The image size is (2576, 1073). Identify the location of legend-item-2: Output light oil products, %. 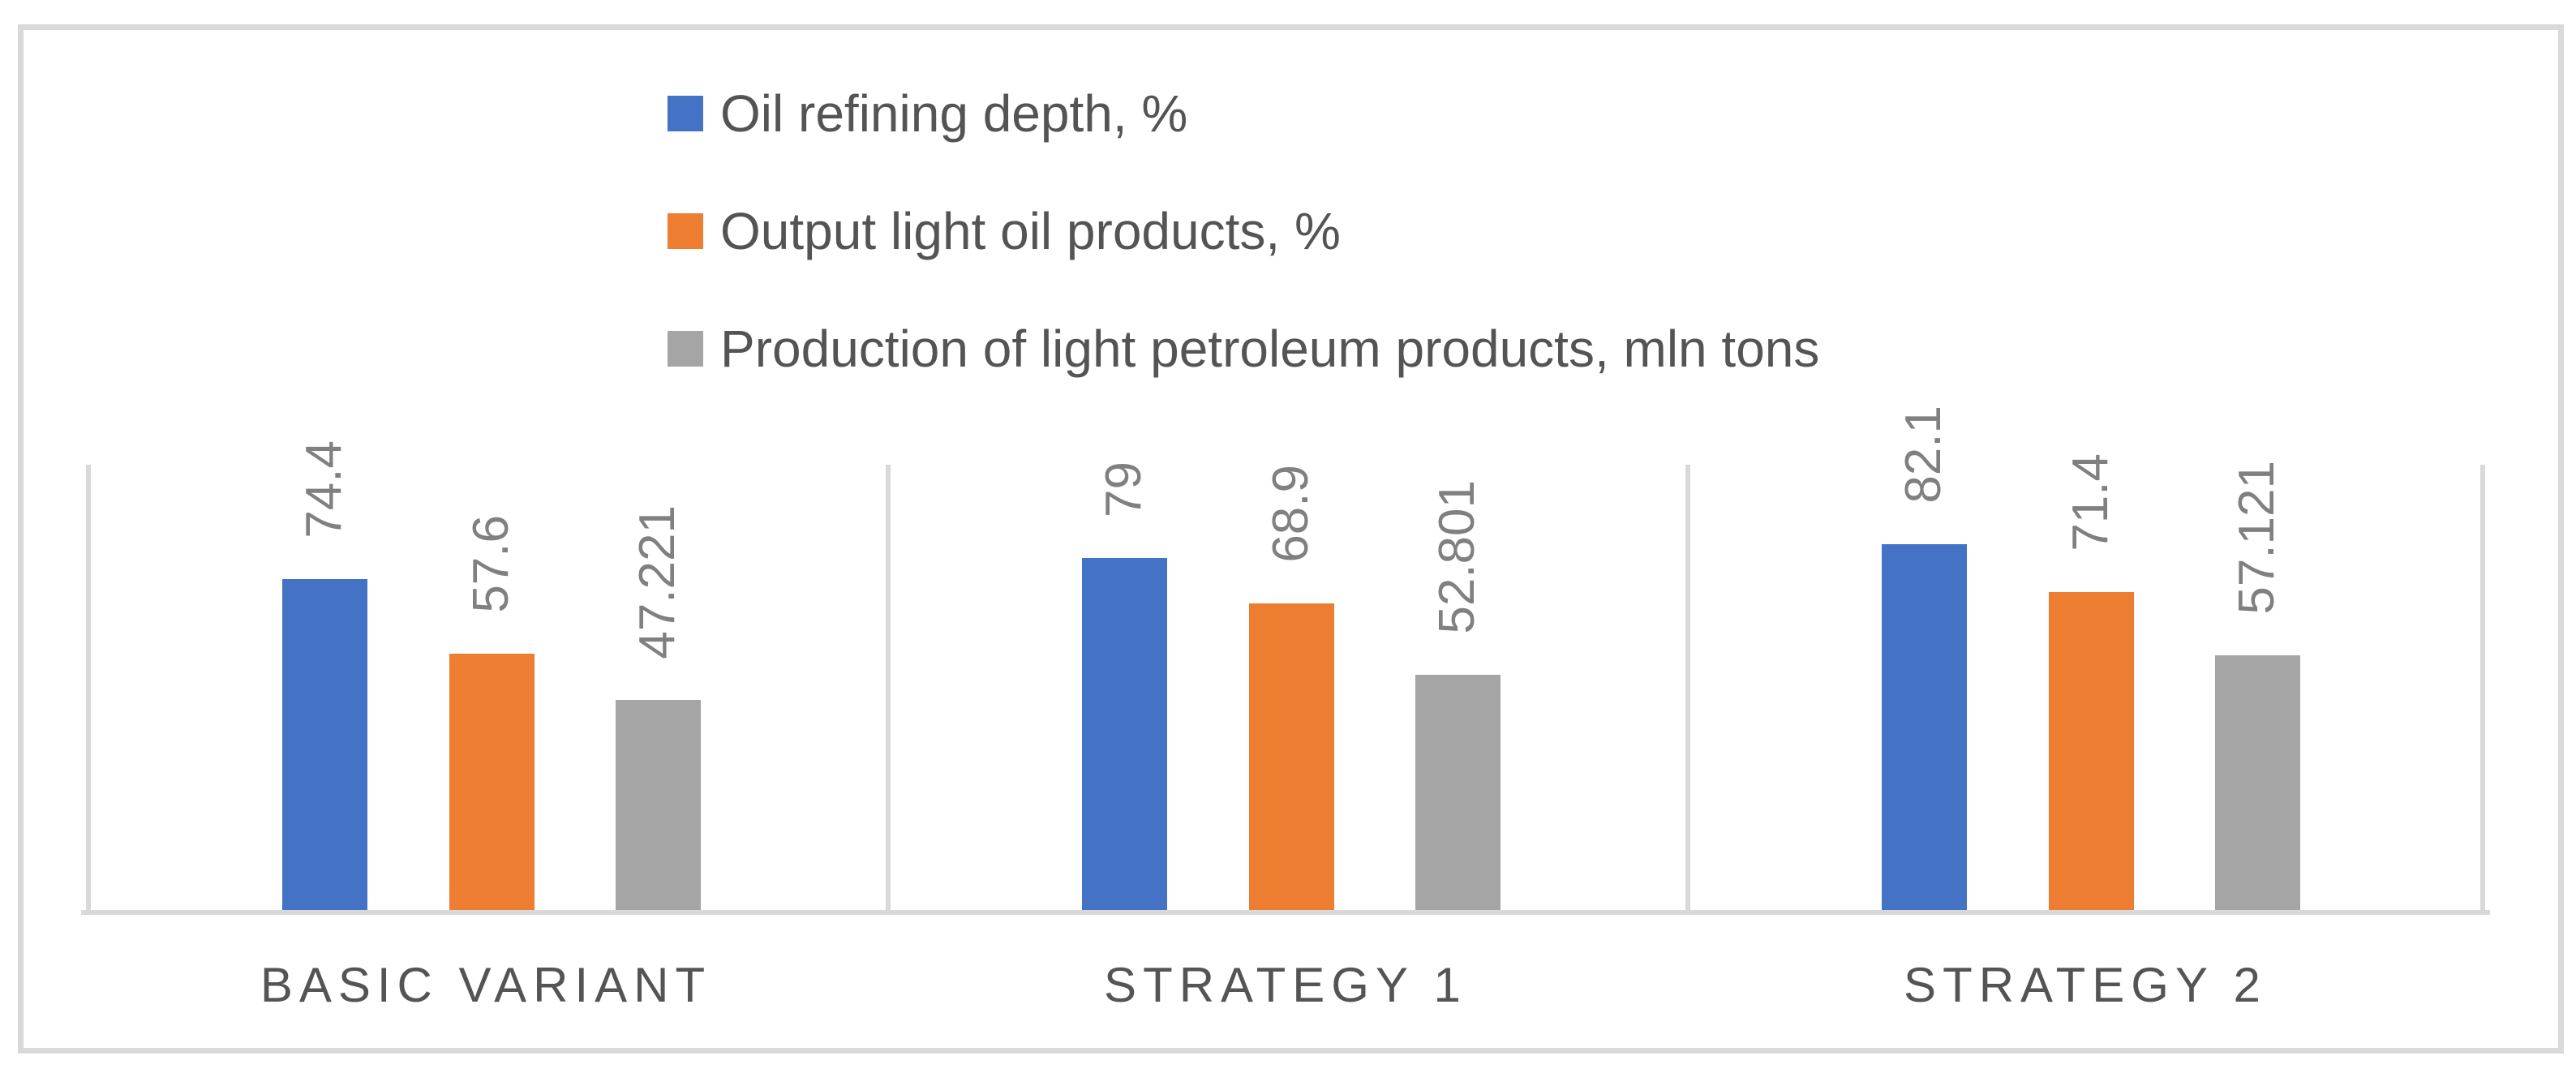
(1243, 231).